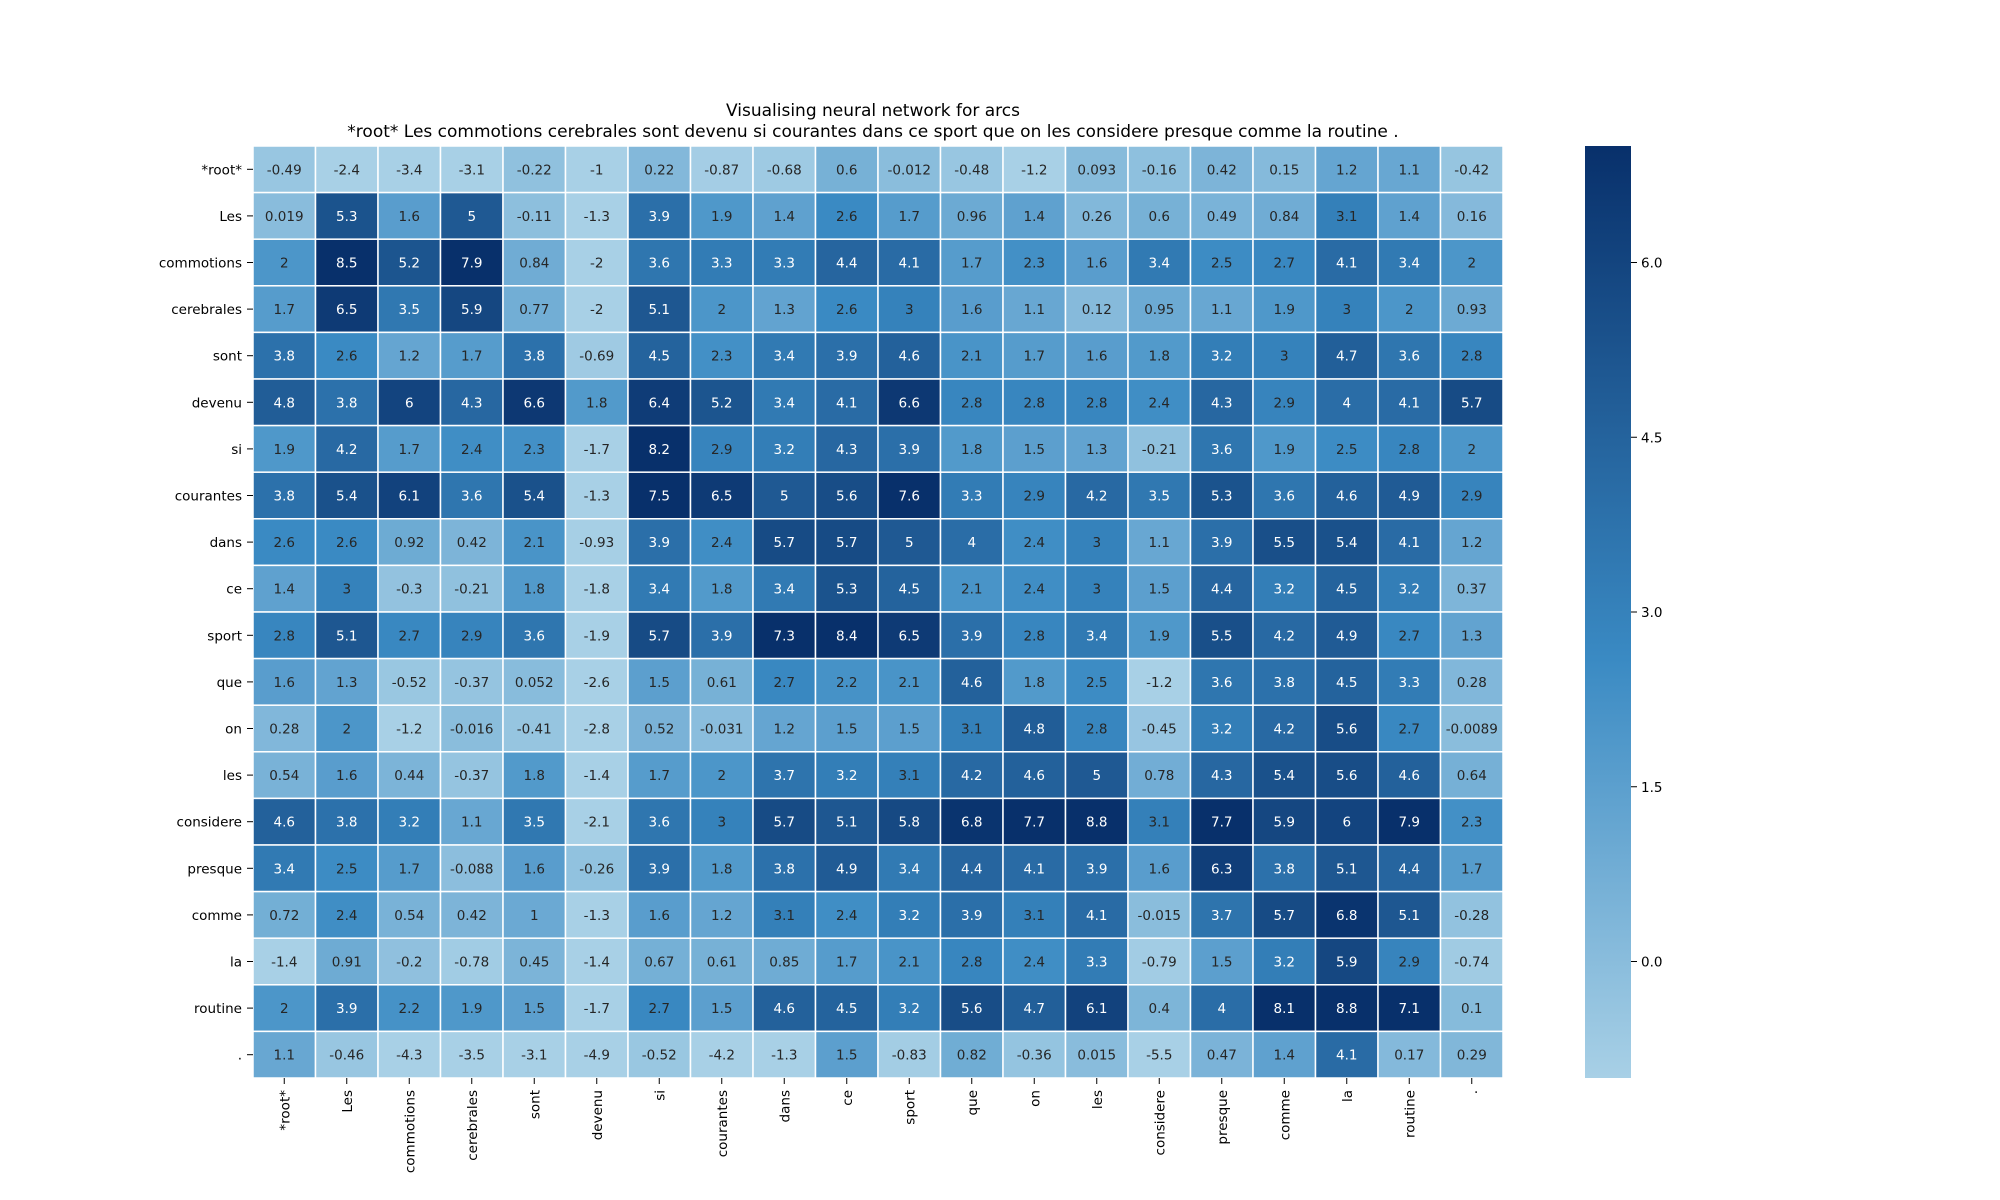 The image size is (2000, 1200). Describe the element at coordinates (1159, 497) in the screenshot. I see `cell-value-label: 3.5` at that location.